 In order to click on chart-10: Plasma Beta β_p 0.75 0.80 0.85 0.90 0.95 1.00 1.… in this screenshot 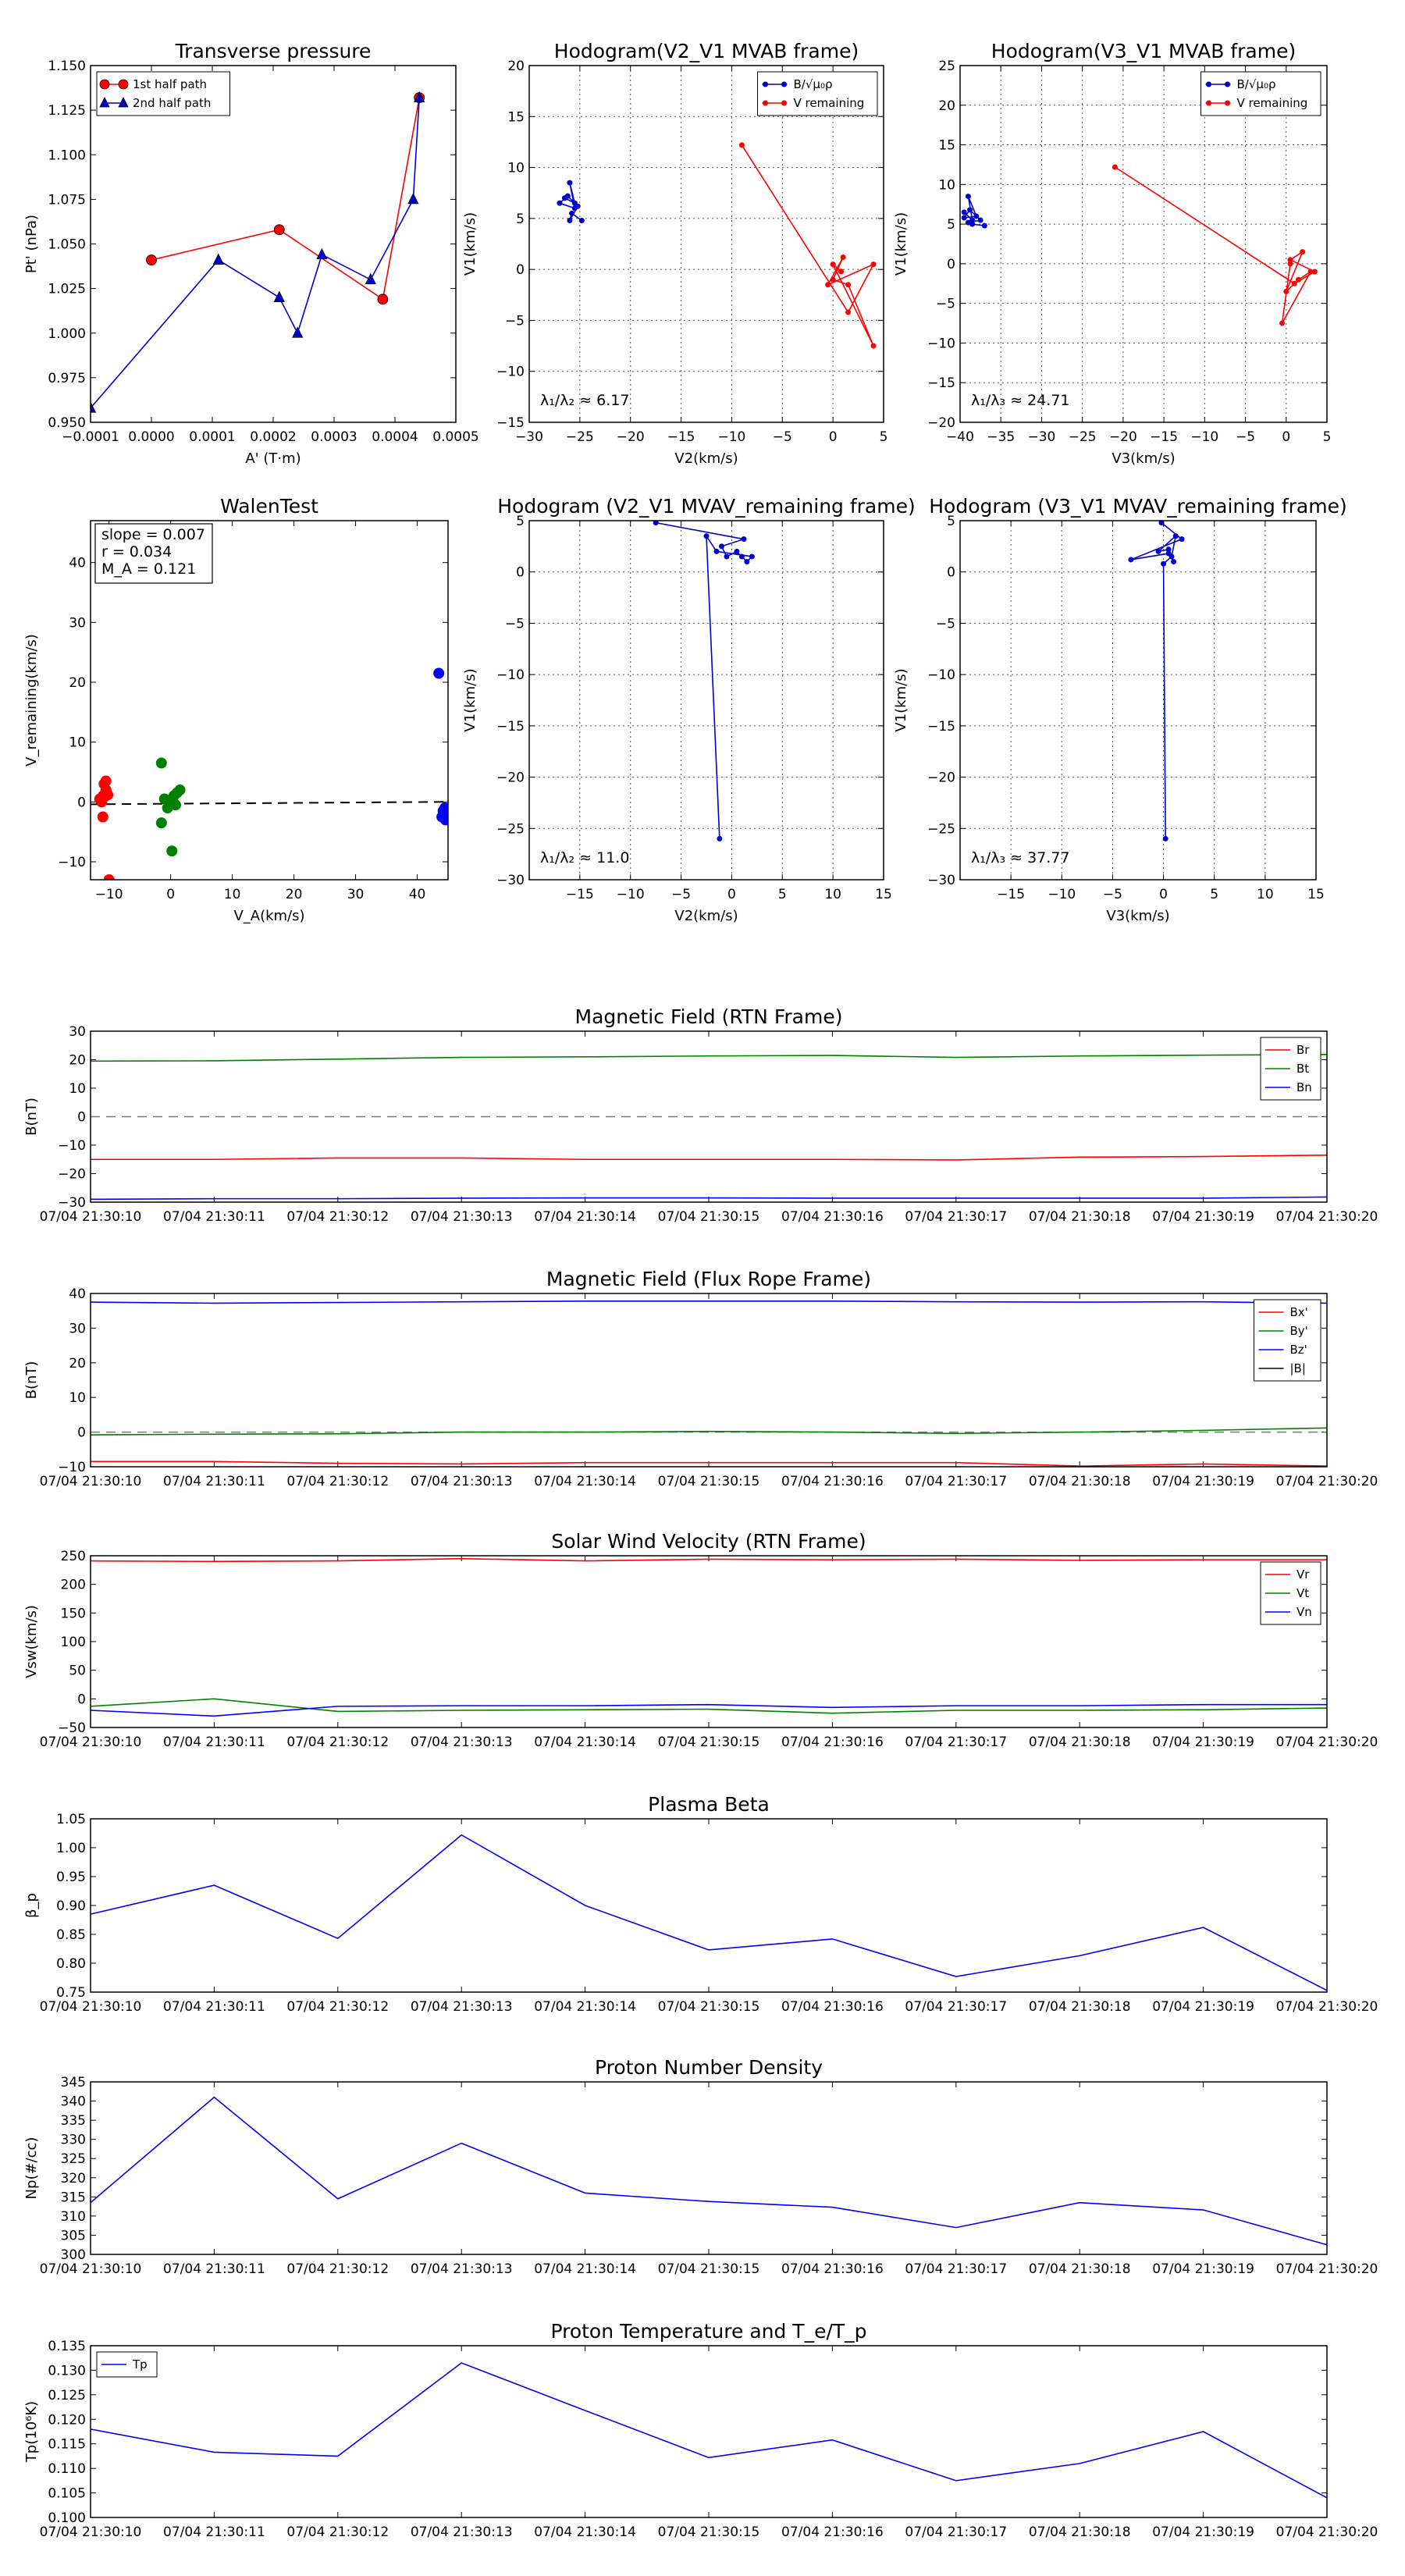, I will do `click(701, 1904)`.